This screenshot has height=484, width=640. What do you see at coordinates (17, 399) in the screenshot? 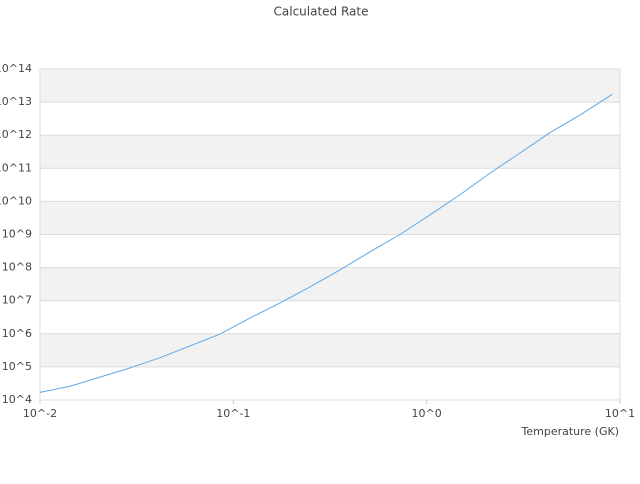
I see `y-tick-label: 10^4` at bounding box center [17, 399].